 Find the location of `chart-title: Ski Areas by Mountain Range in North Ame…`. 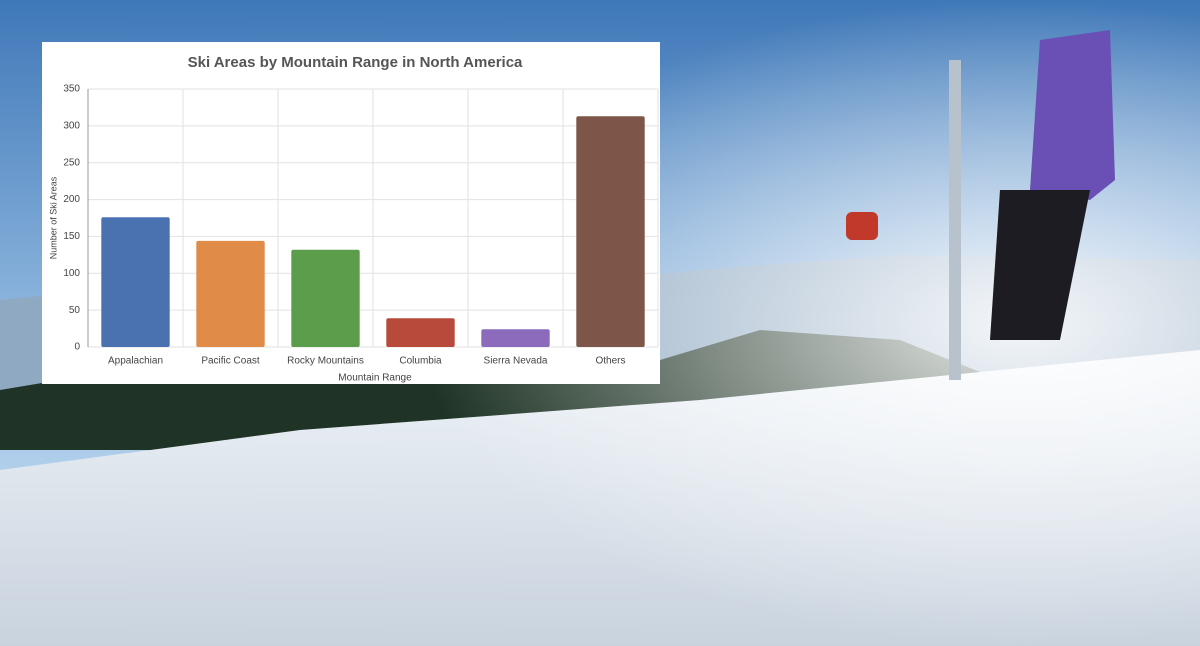

chart-title: Ski Areas by Mountain Range in North Ame… is located at coordinates (355, 62).